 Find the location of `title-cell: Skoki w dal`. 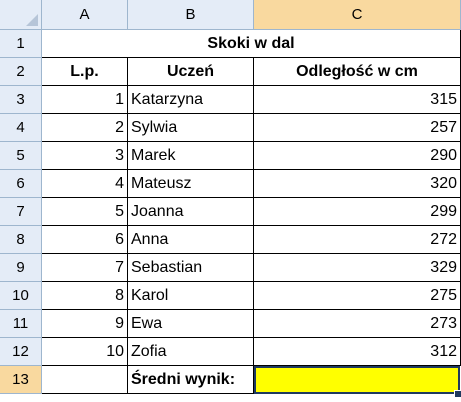

title-cell: Skoki w dal is located at coordinates (251, 44).